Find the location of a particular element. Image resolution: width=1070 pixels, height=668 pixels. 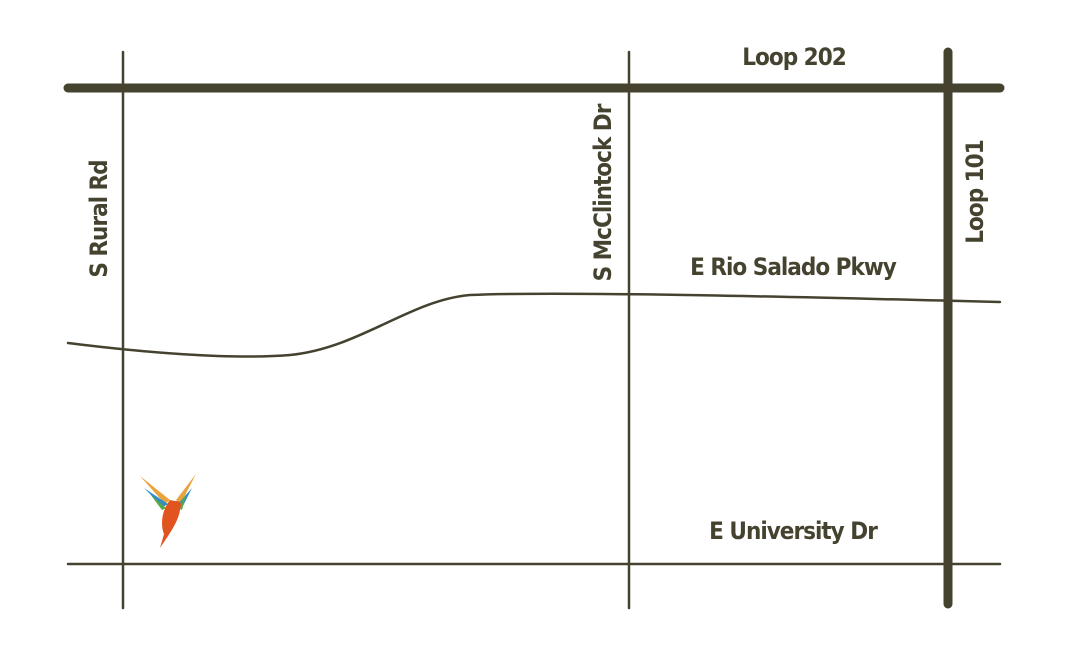

road-label: Loop 202 is located at coordinates (793, 57).